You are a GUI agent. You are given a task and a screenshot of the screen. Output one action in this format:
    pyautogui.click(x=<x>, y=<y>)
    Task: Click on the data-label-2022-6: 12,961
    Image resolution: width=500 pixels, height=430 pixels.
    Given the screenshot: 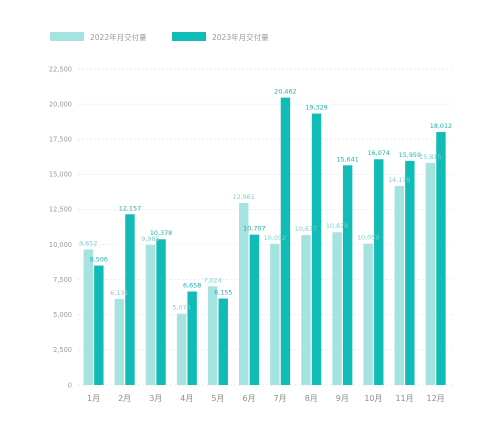 What is the action you would take?
    pyautogui.click(x=244, y=197)
    